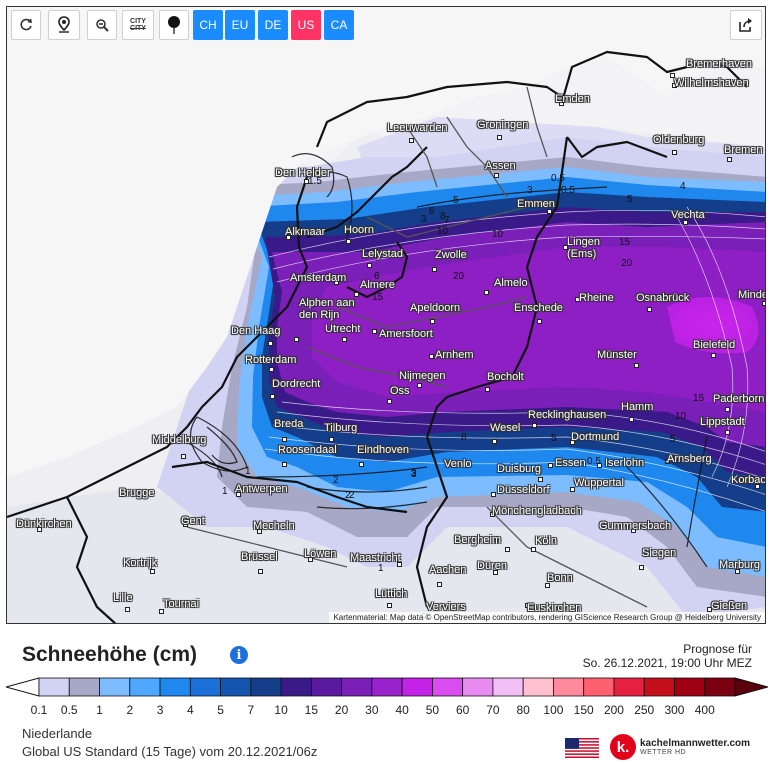 This screenshot has height=764, width=772. I want to click on city-label: Bielefeld, so click(714, 345).